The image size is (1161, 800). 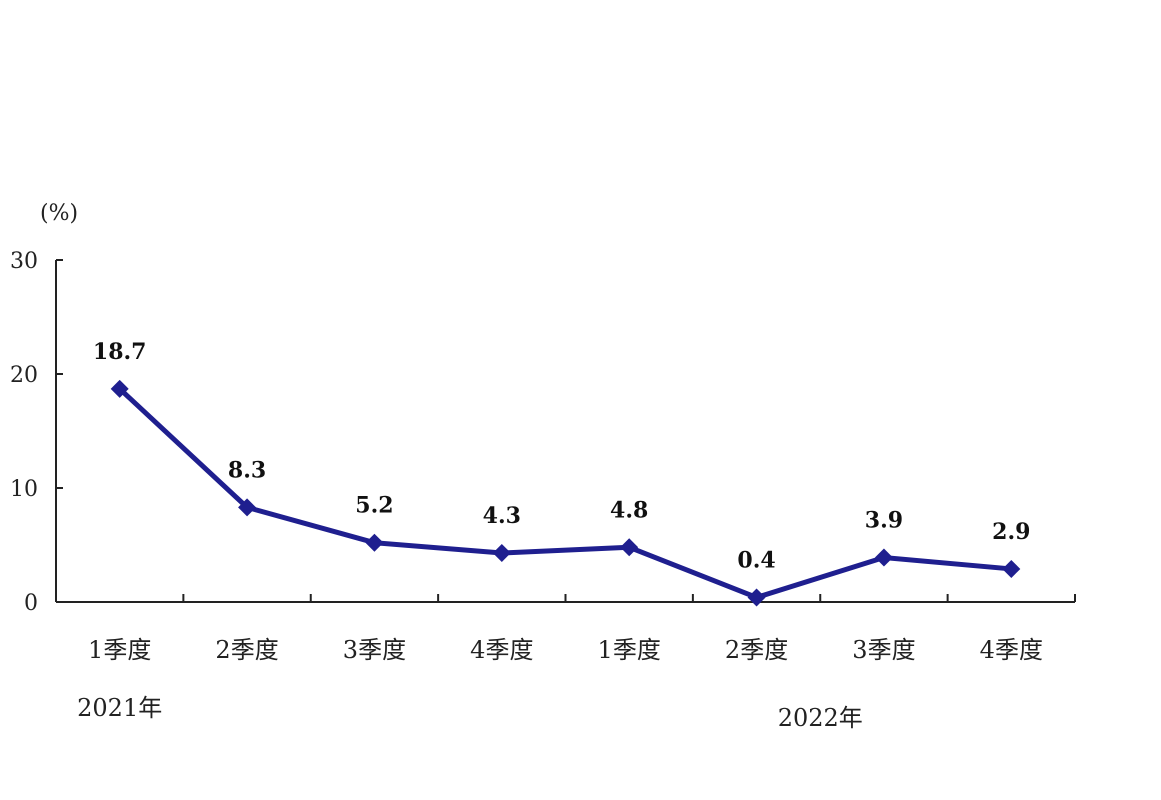 What do you see at coordinates (374, 506) in the screenshot?
I see `data-label: 5.2` at bounding box center [374, 506].